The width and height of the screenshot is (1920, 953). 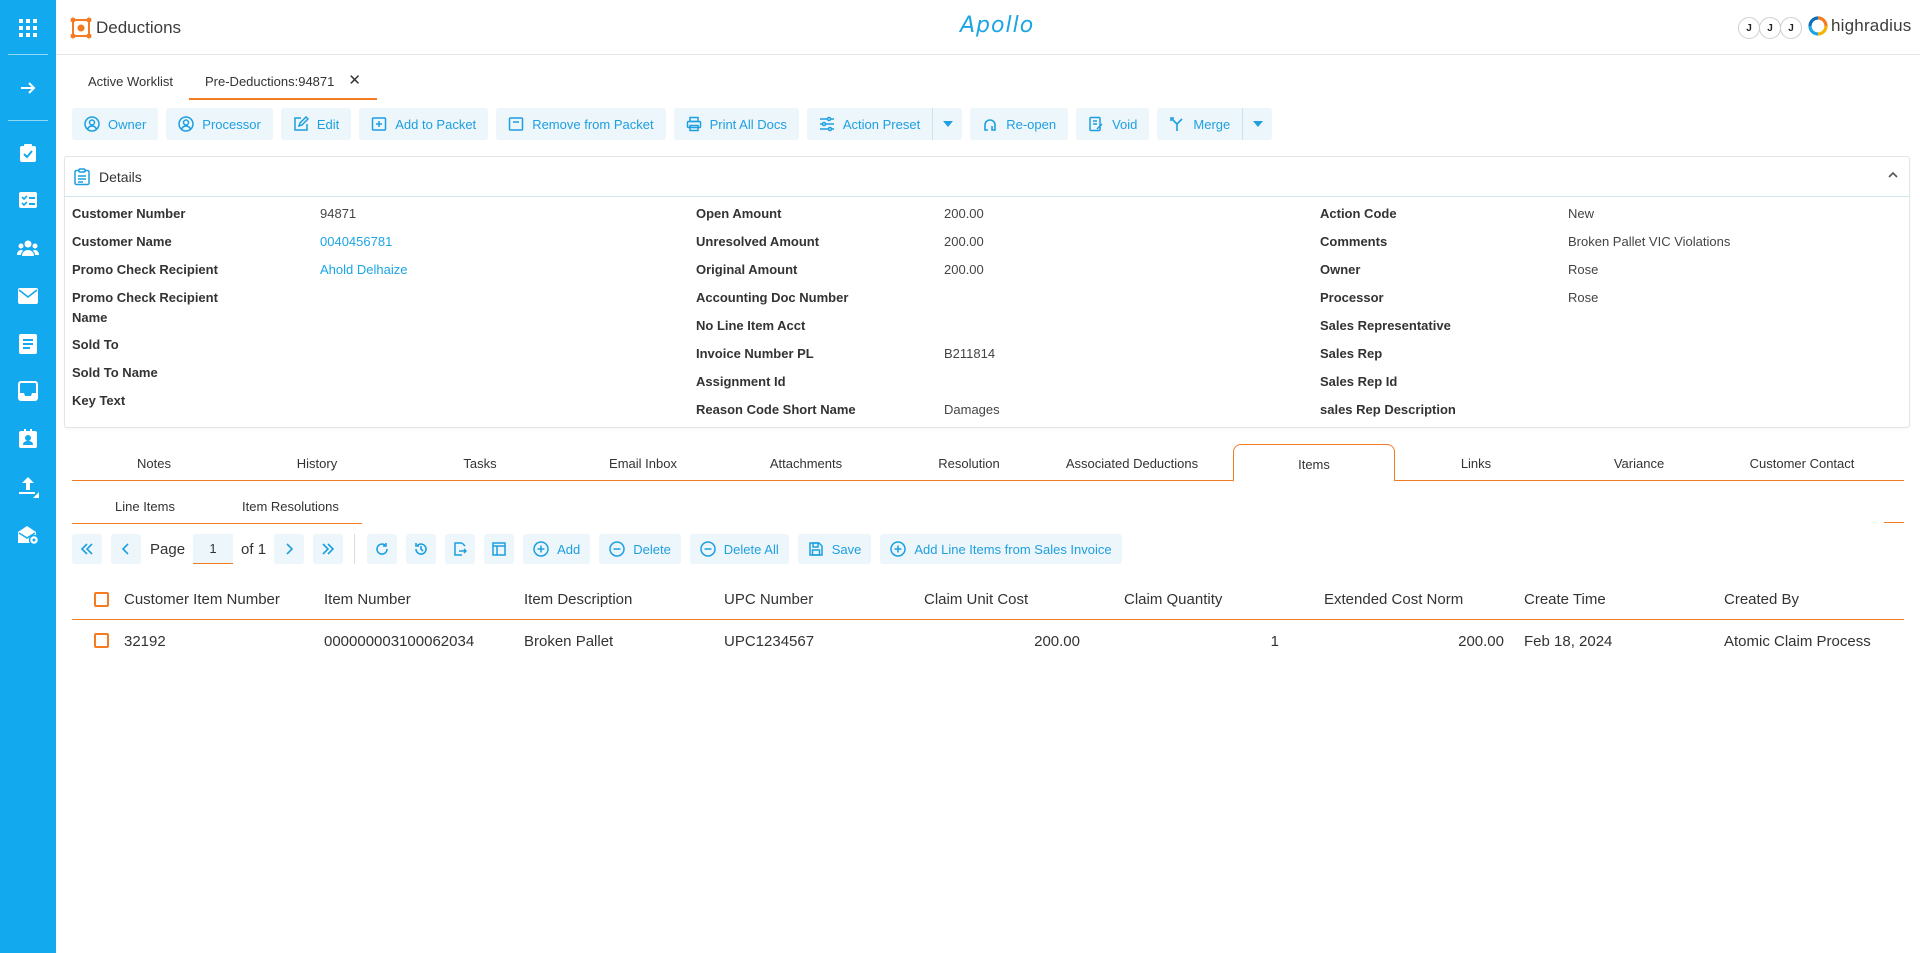 I want to click on table-cell: 200.00, so click(x=1481, y=641).